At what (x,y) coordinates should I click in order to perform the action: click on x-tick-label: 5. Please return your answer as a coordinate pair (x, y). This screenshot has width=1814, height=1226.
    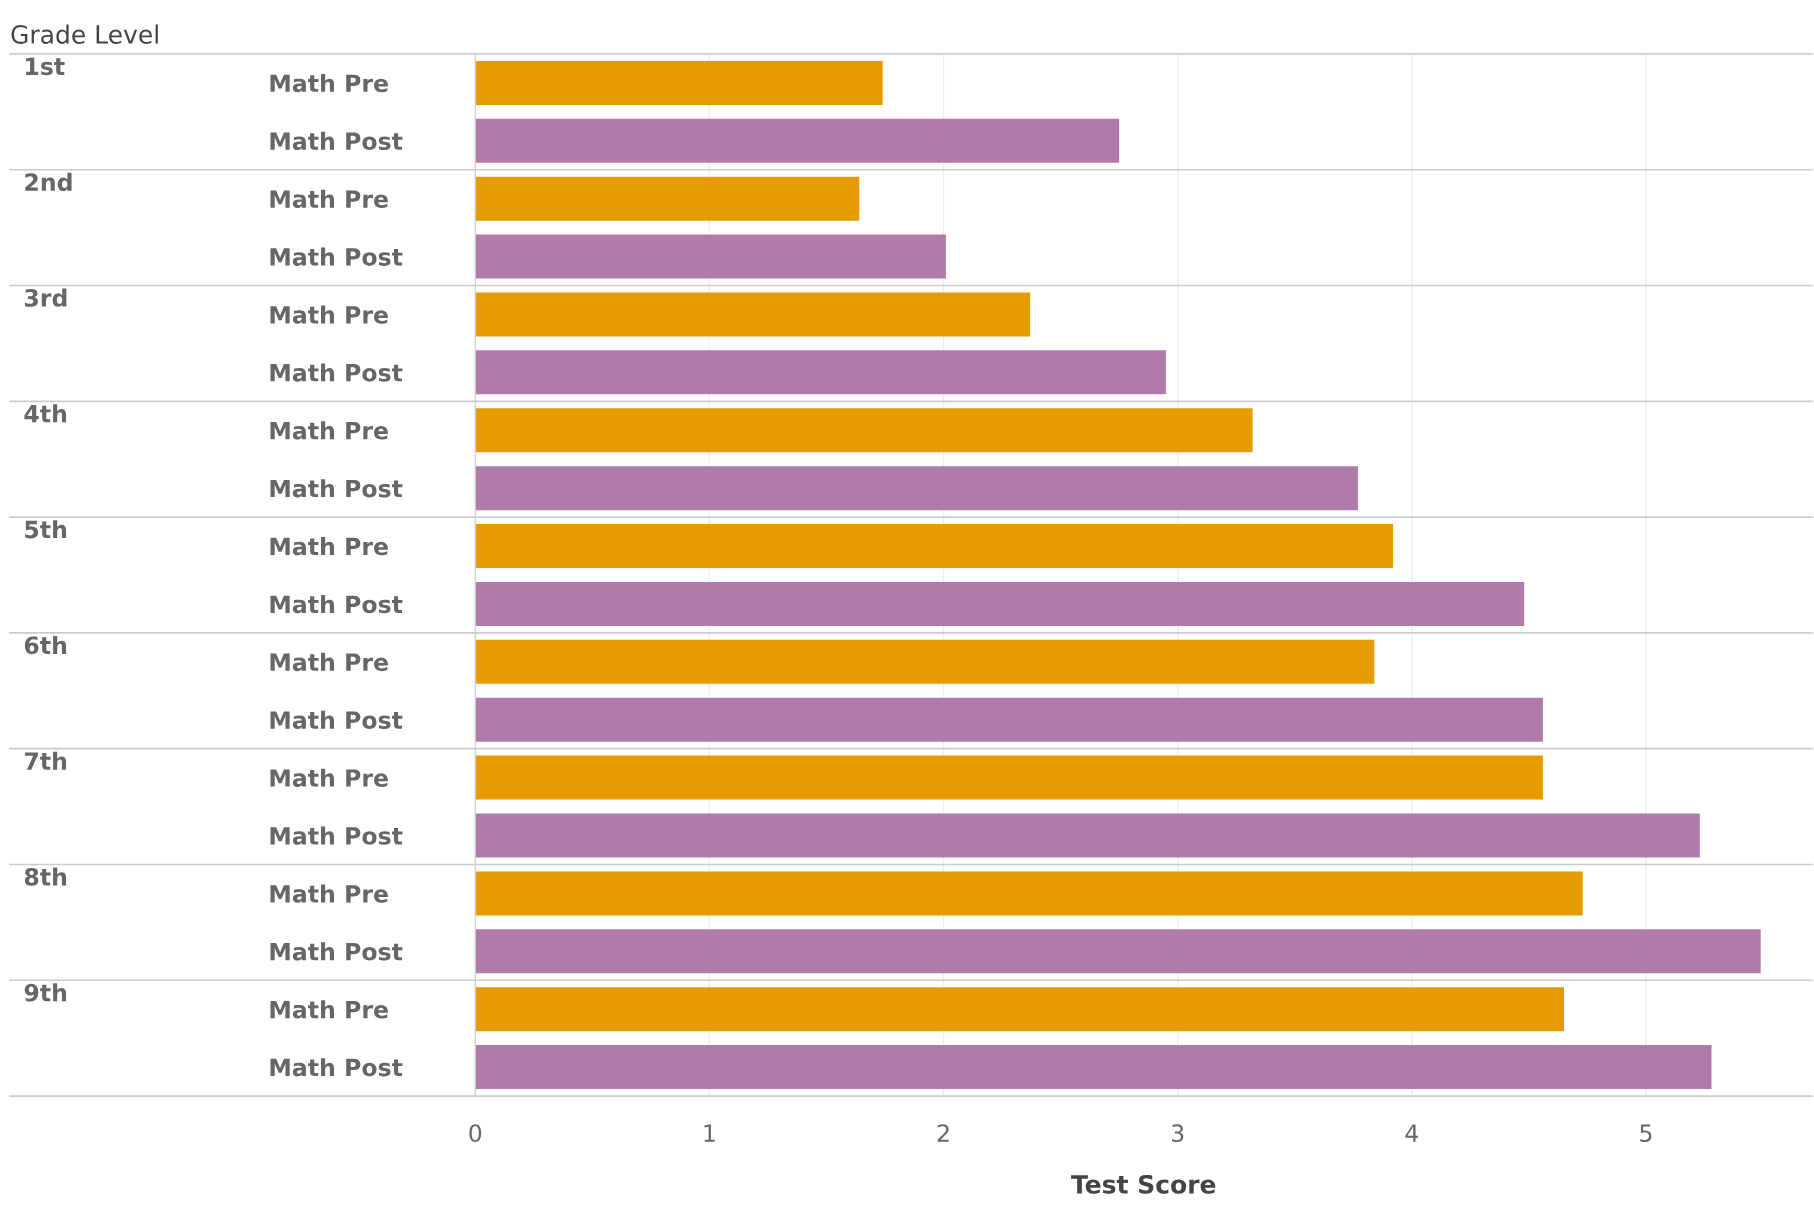
    Looking at the image, I should click on (1646, 1133).